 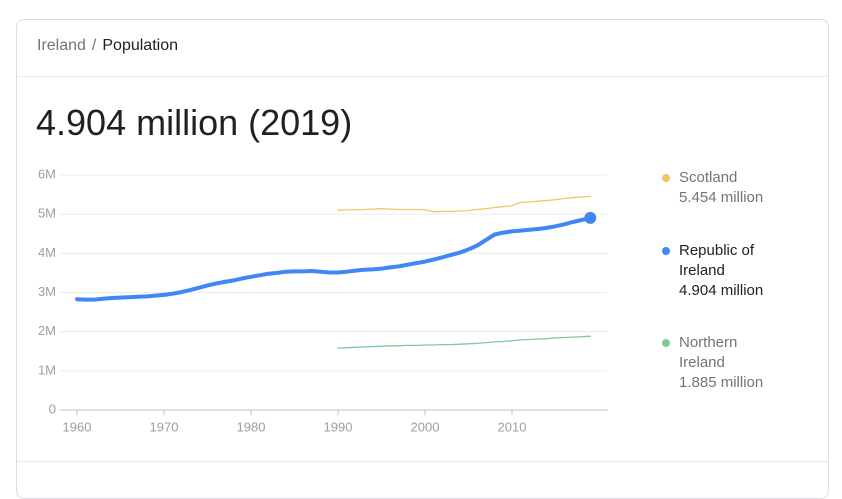 What do you see at coordinates (164, 426) in the screenshot?
I see `x-tick-label: 1970` at bounding box center [164, 426].